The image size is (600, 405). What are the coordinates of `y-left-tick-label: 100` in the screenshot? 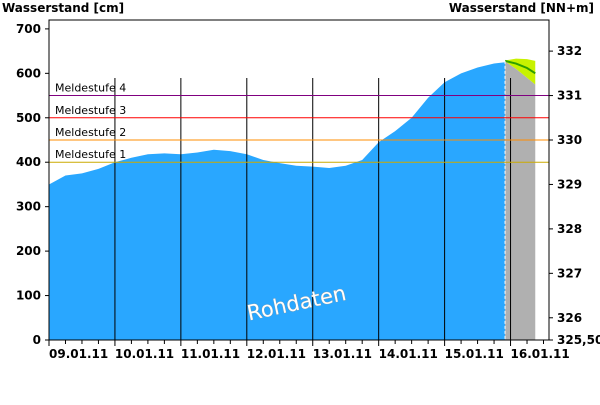 It's located at (28, 296).